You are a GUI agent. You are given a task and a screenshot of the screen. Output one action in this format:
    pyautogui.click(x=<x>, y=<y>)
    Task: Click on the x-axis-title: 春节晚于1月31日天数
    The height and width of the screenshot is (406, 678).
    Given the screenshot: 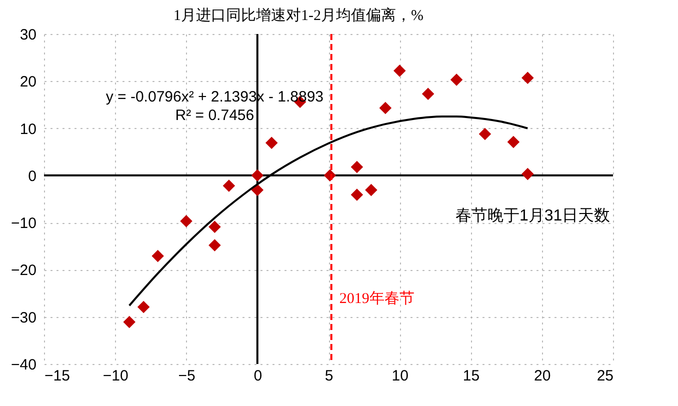 What is the action you would take?
    pyautogui.click(x=532, y=215)
    